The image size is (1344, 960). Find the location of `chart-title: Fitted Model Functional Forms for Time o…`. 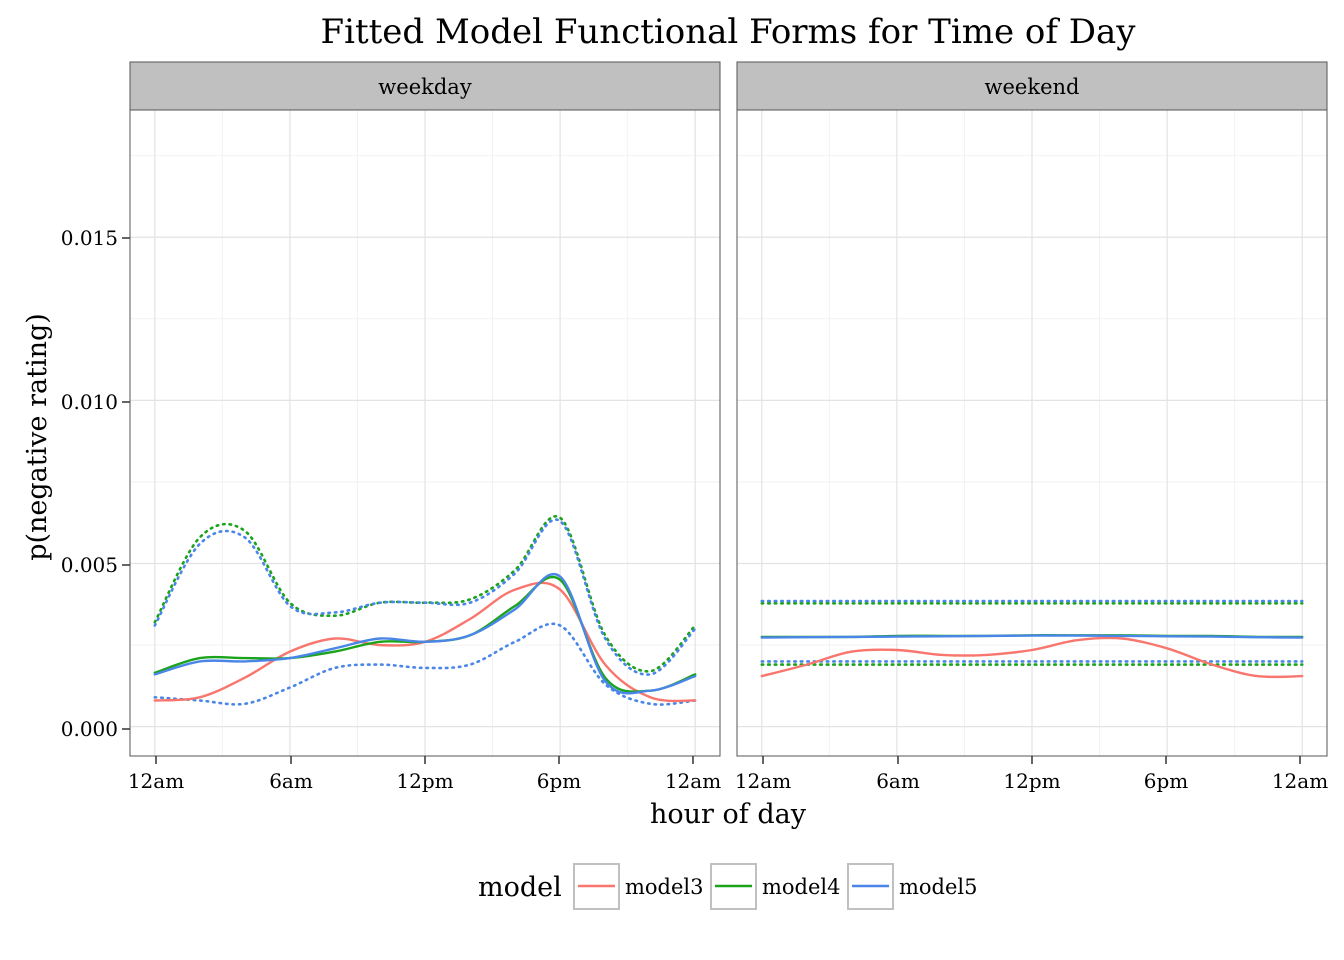

chart-title: Fitted Model Functional Forms for Time o… is located at coordinates (728, 32).